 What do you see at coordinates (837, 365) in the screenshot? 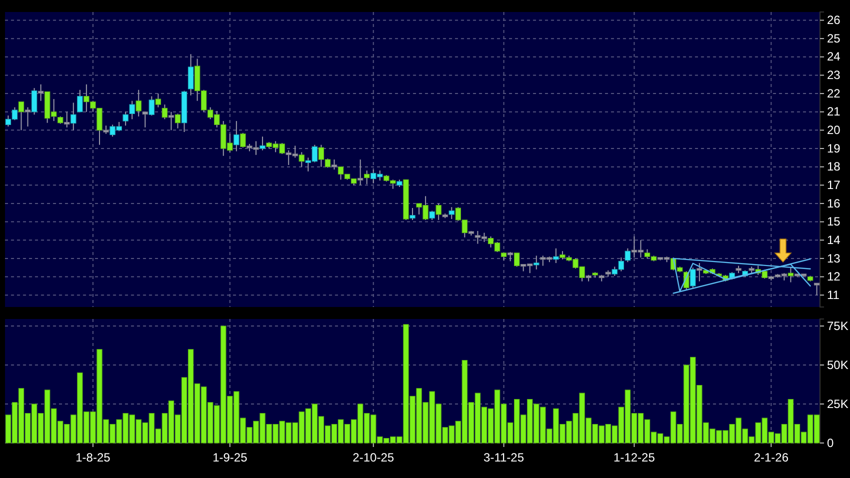
I see `y-tick-label: 50K` at bounding box center [837, 365].